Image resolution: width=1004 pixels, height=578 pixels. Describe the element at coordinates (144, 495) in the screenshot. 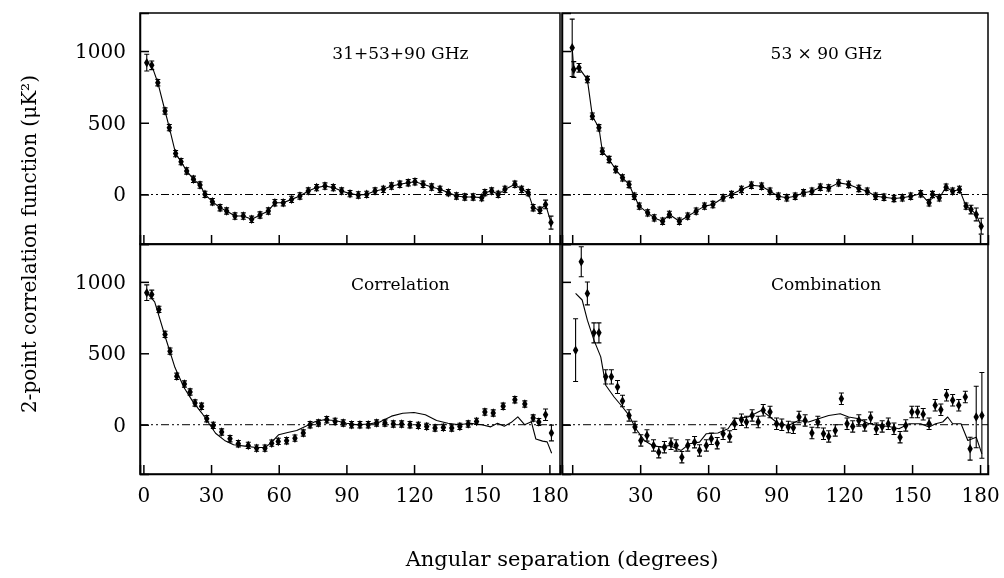

I see `x-tick-label: 0` at that location.